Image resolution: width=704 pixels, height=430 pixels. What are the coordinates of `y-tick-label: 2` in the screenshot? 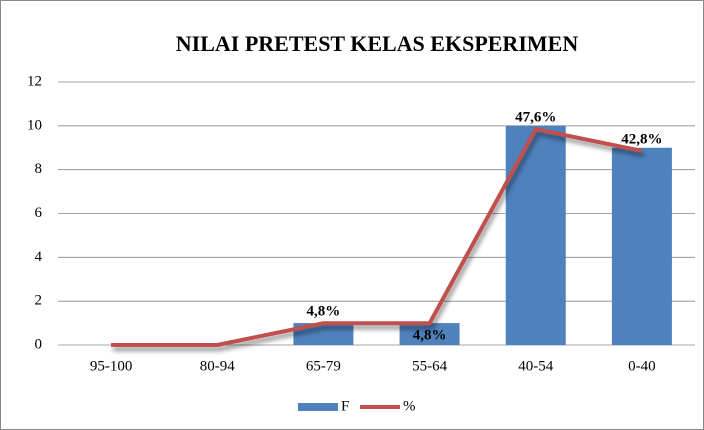 It's located at (39, 301).